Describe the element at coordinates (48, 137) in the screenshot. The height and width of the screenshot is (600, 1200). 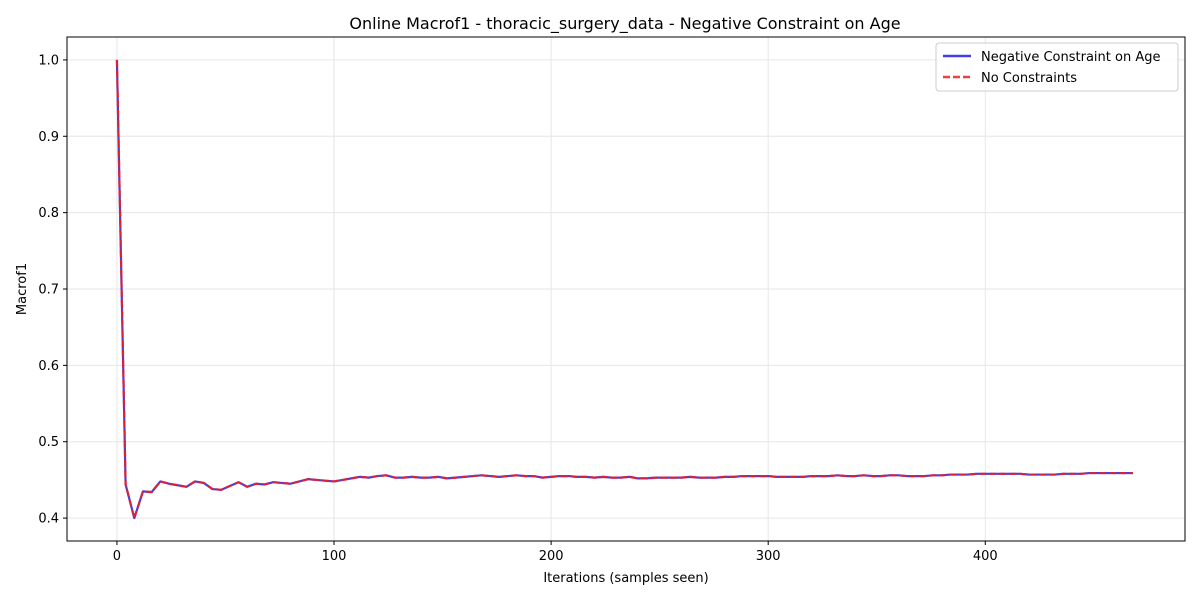
I see `y-tick-label: 0.9` at that location.